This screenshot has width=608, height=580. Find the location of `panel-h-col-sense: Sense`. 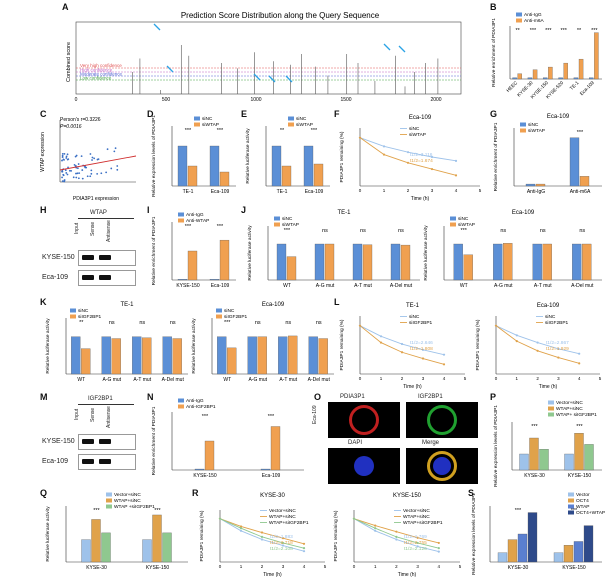

panel-h-col-sense: Sense is located at coordinates (93, 228).